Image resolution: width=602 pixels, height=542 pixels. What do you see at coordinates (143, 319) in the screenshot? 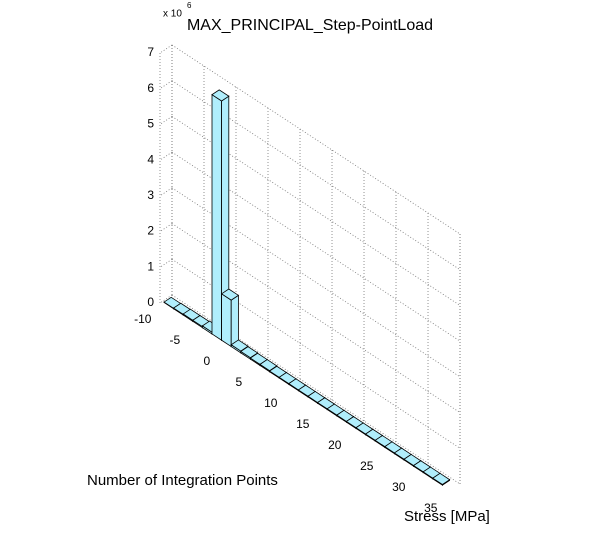
I see `x-tick-label: -10` at bounding box center [143, 319].